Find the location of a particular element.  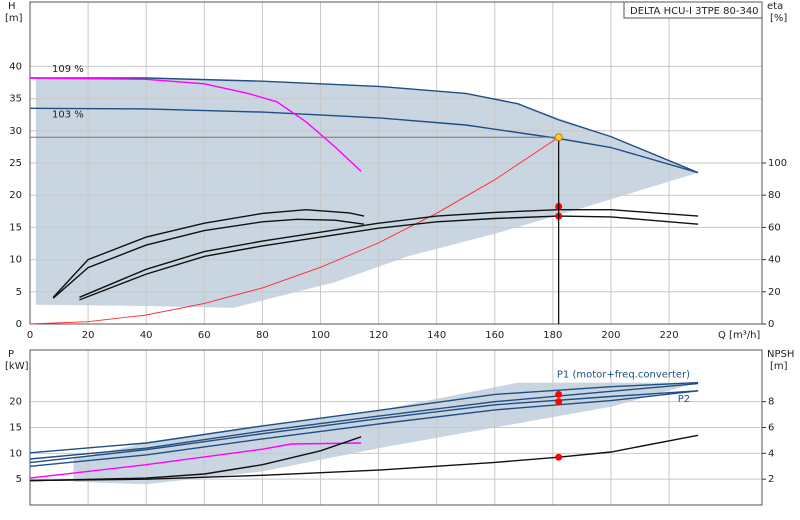

y2-tick-label: 80 is located at coordinates (774, 195).